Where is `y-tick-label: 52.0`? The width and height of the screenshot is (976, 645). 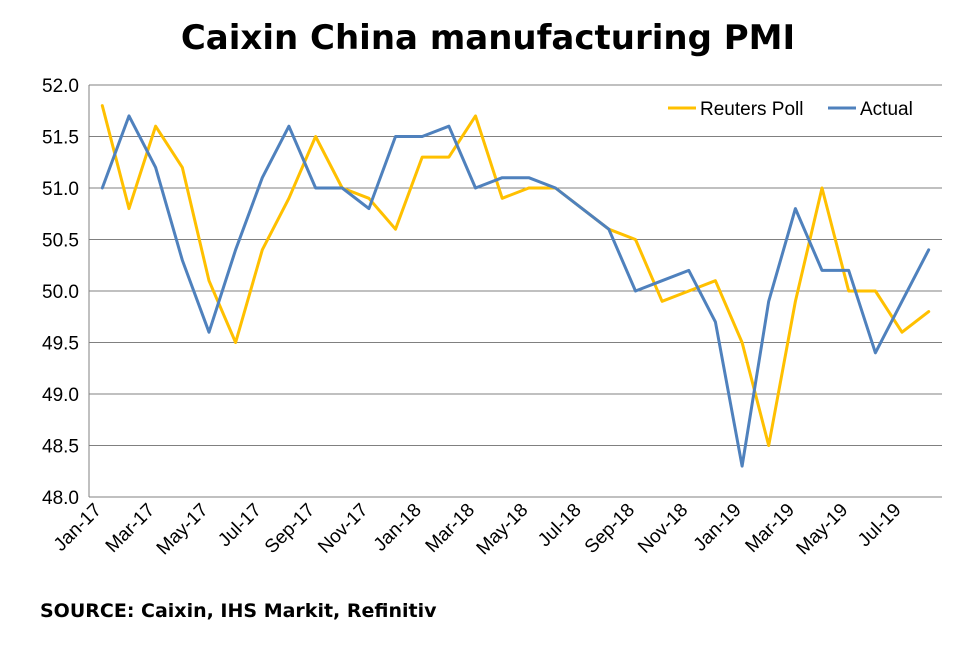
y-tick-label: 52.0 is located at coordinates (60, 86).